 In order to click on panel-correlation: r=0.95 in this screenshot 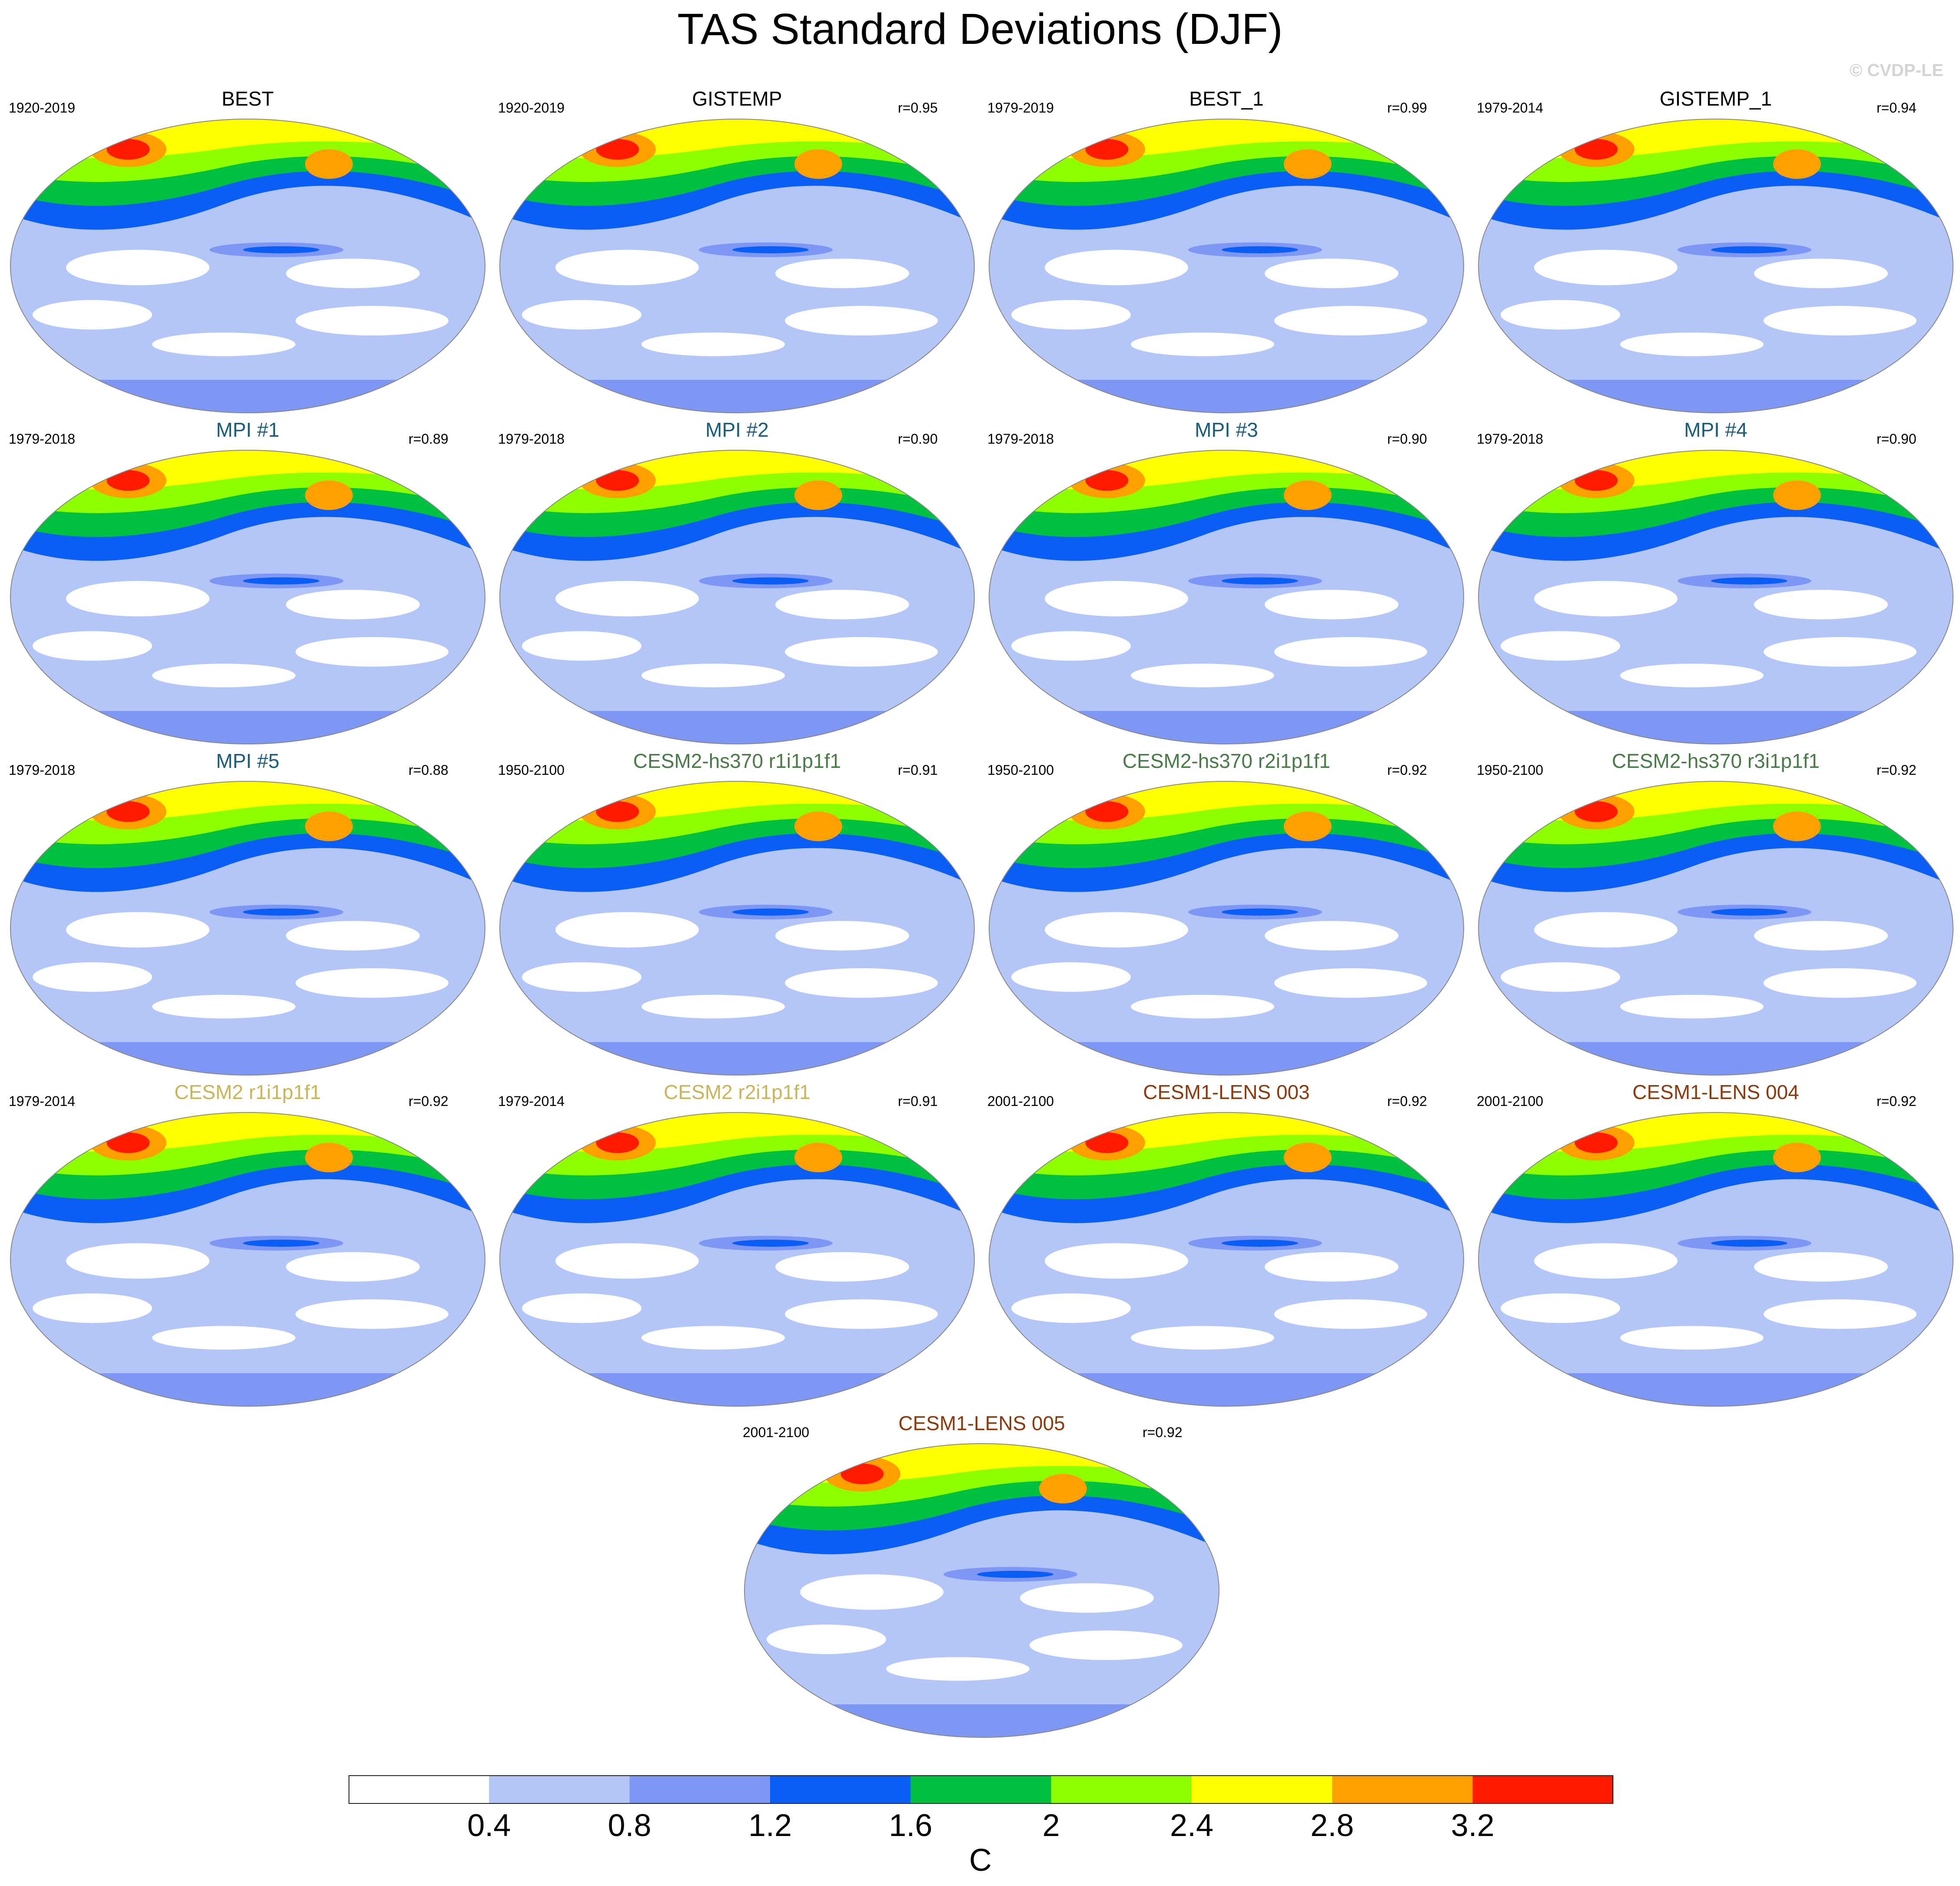, I will do `click(918, 108)`.